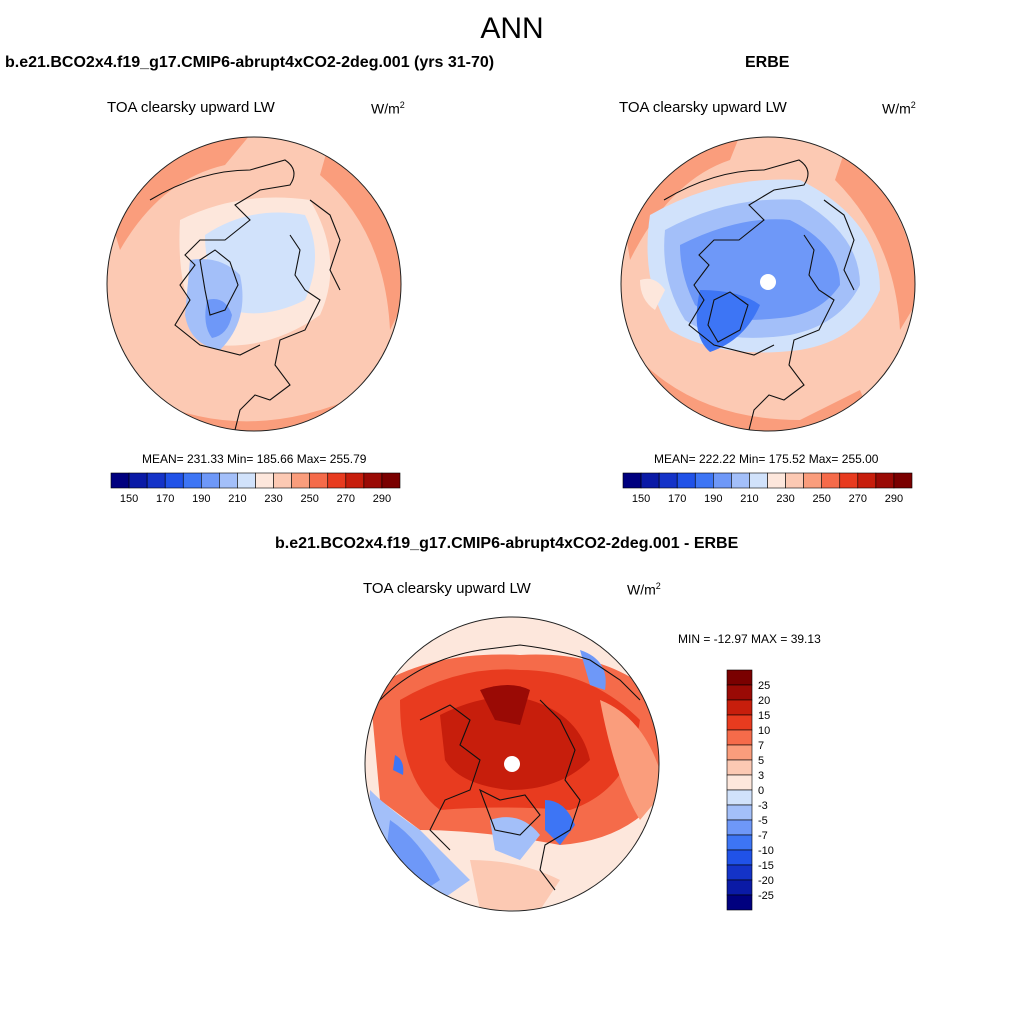 This screenshot has height=1024, width=1024. I want to click on colorbar-2: 150 170 190 210 230 250 270 290, so click(767, 488).